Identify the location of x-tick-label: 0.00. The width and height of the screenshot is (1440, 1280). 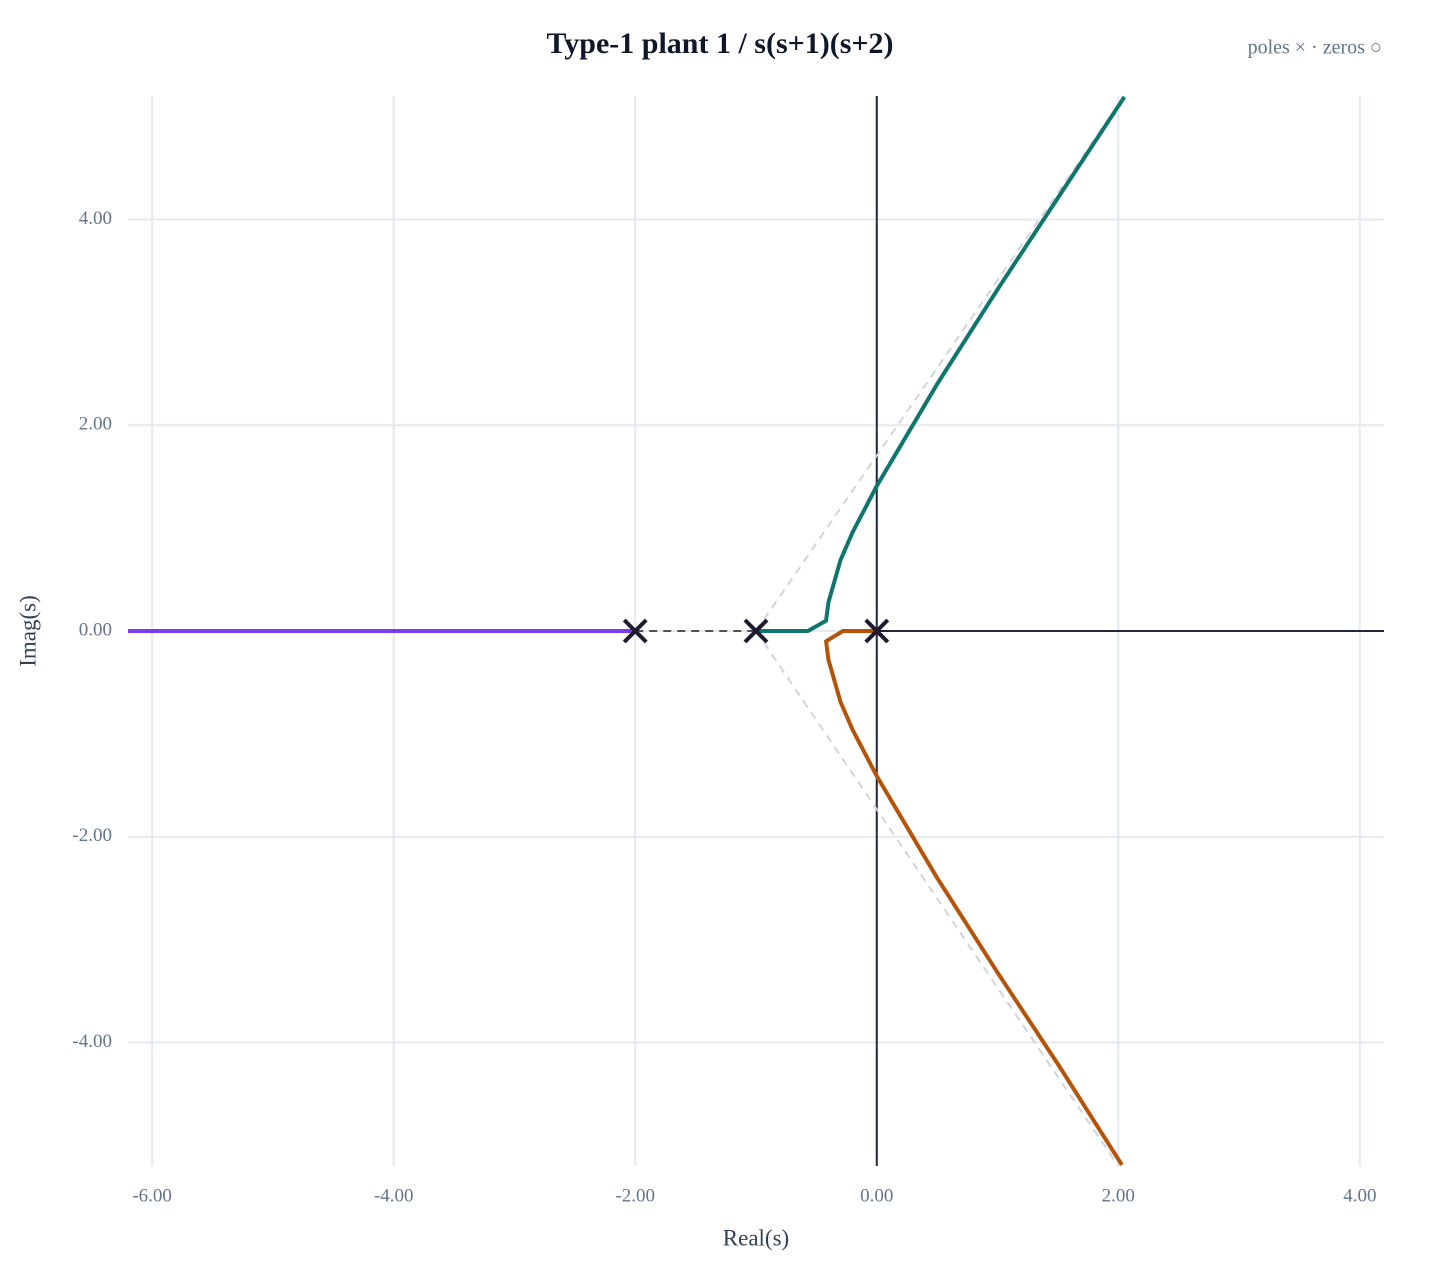
(876, 1195).